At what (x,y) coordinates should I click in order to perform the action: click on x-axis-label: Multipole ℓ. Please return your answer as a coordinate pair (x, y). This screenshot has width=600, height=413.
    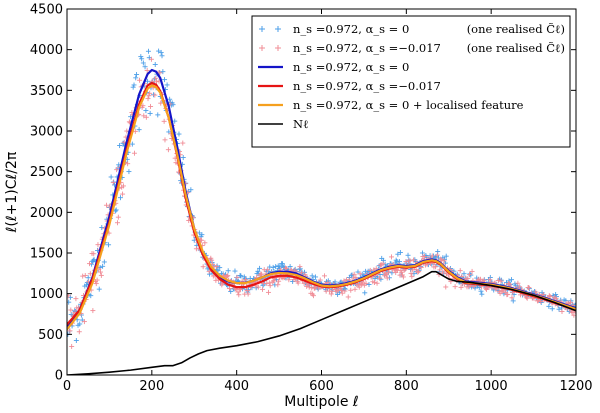
    Looking at the image, I should click on (321, 402).